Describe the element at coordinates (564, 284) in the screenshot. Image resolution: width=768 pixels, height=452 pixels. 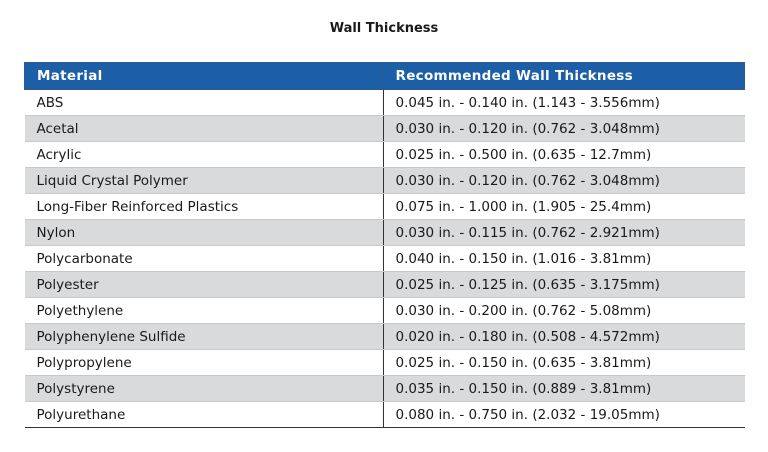
I see `thickness-cell: 0.025 in. - 0.125 in. (0.635 - 3.175mm)` at that location.